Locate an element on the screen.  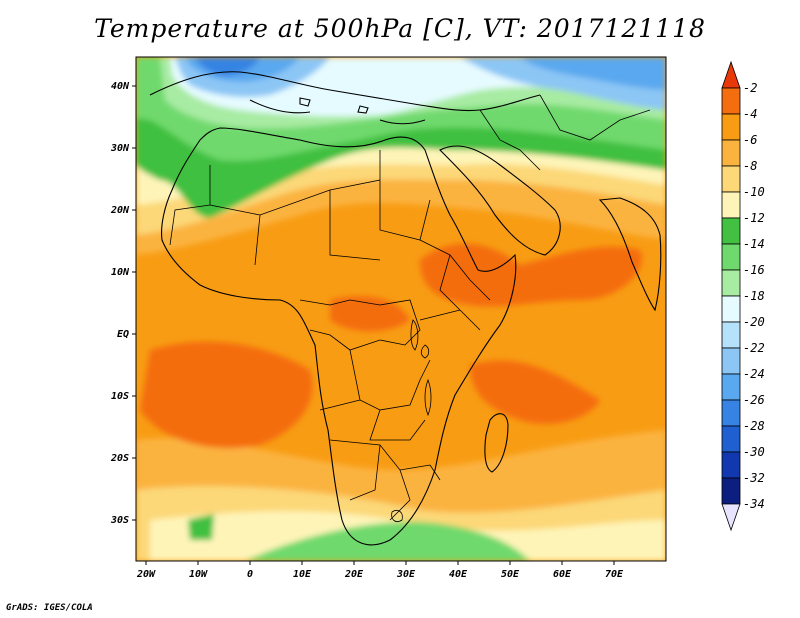
y-tick-label: 10S is located at coordinates (120, 396).